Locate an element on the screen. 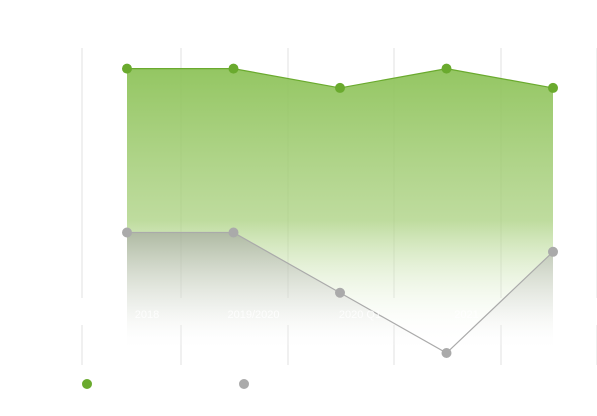  x-tick-label: 2020 Q1 is located at coordinates (360, 315).